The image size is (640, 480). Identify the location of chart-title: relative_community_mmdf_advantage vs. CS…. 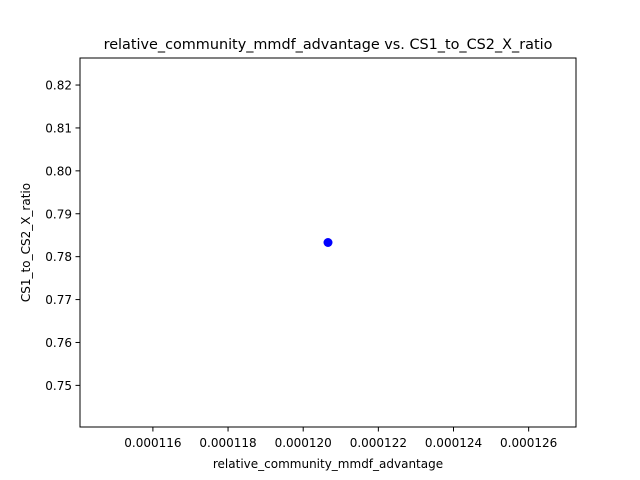
(328, 45).